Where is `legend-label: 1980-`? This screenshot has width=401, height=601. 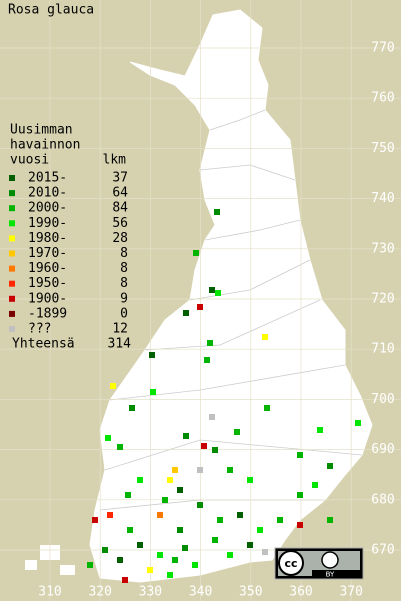 legend-label: 1980- is located at coordinates (47, 238).